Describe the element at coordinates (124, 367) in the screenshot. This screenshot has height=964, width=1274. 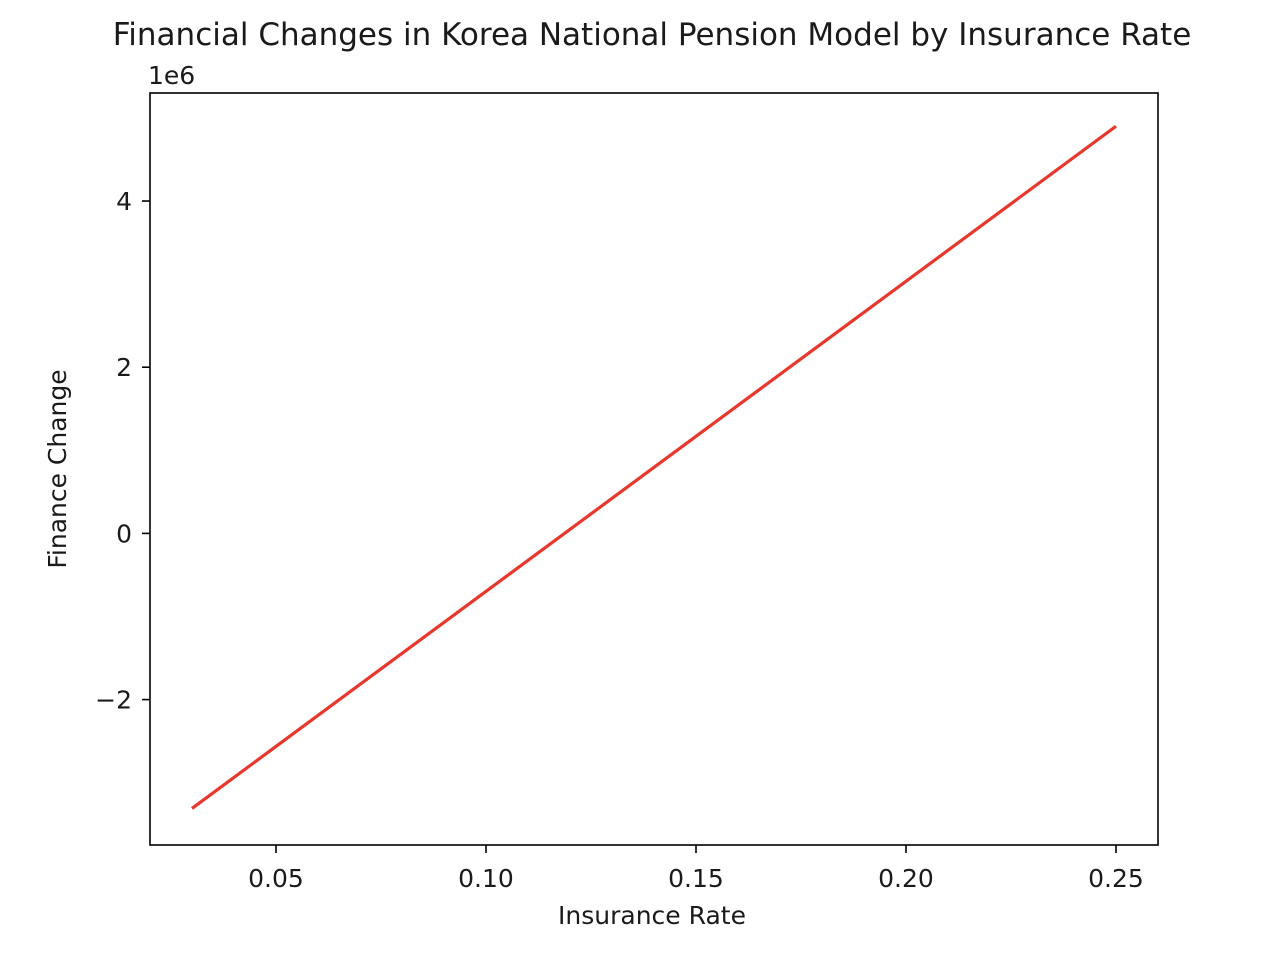
I see `y-tick-label: 2` at that location.